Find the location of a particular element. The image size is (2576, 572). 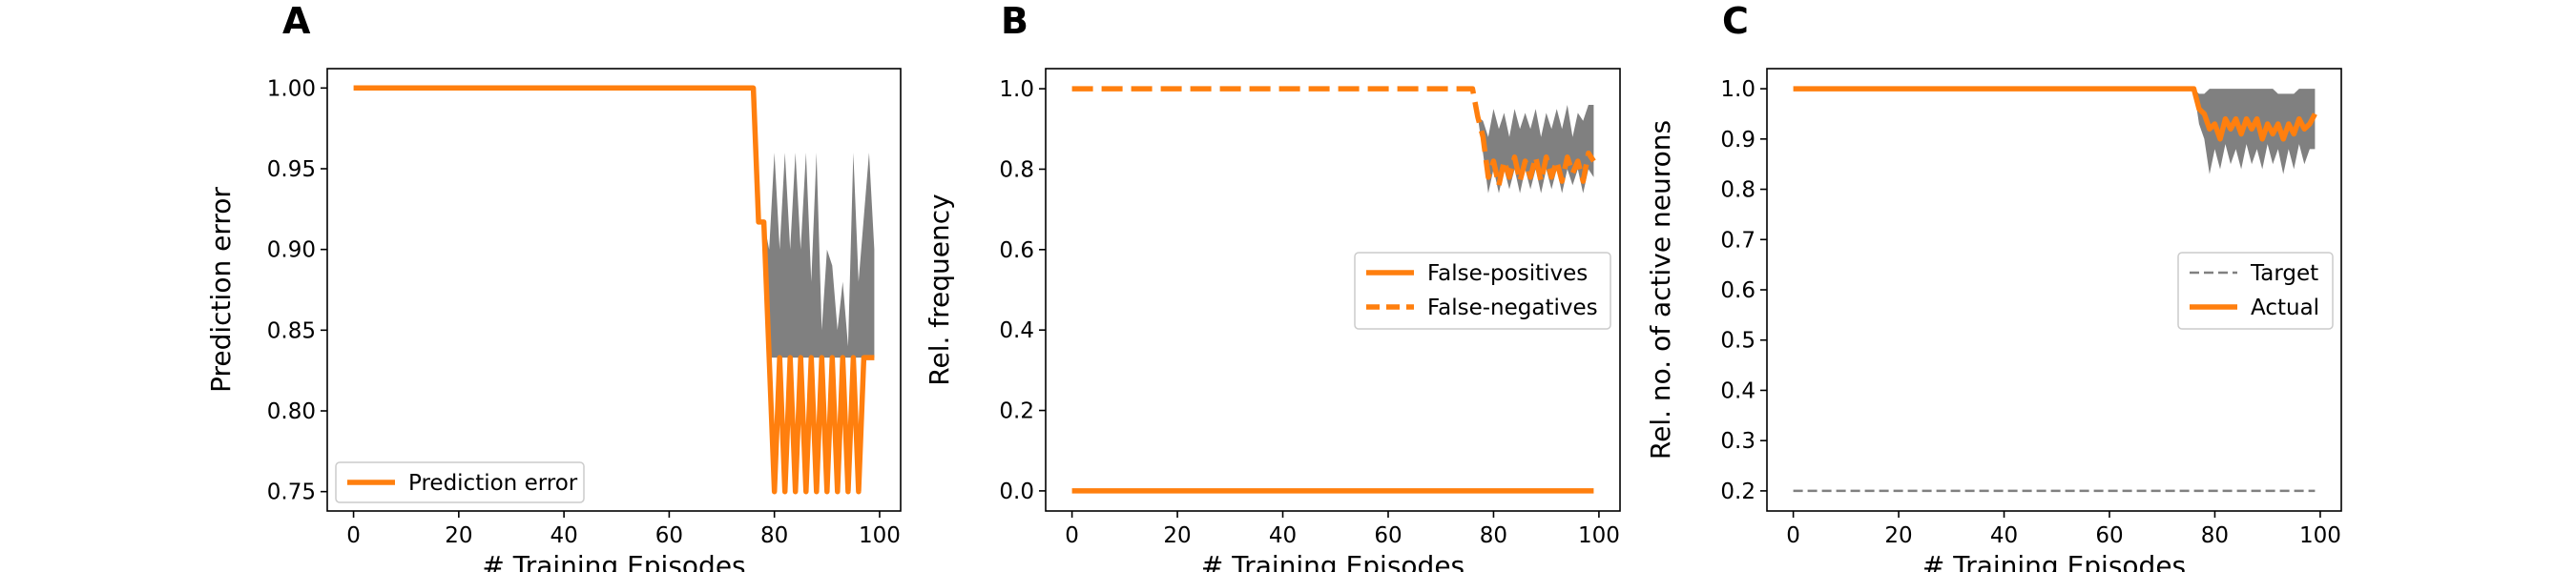

y-axis-label: Prediction error is located at coordinates (221, 290).